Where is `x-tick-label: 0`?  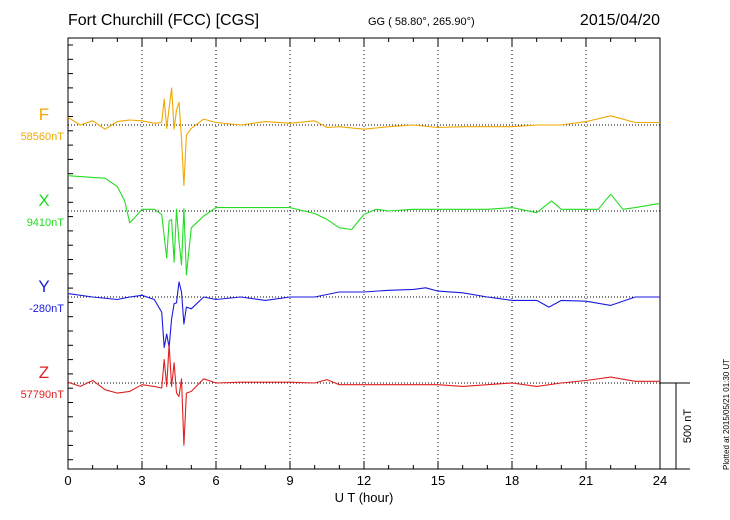
x-tick-label: 0 is located at coordinates (67, 480).